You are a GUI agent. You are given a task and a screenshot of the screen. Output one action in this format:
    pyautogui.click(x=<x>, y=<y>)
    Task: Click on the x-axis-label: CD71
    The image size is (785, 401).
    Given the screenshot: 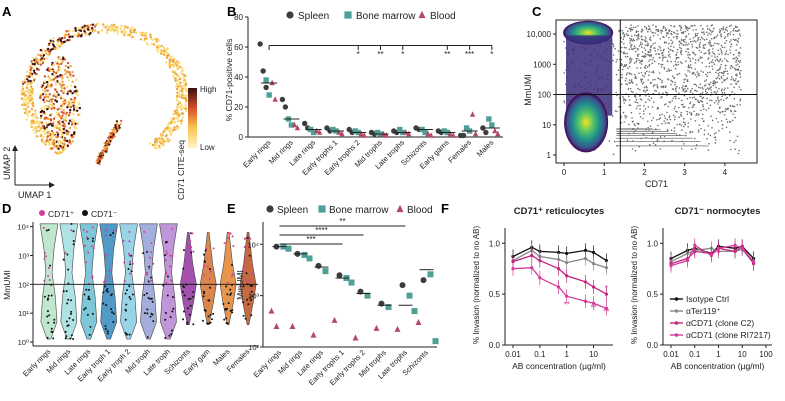 What is the action you would take?
    pyautogui.click(x=656, y=184)
    